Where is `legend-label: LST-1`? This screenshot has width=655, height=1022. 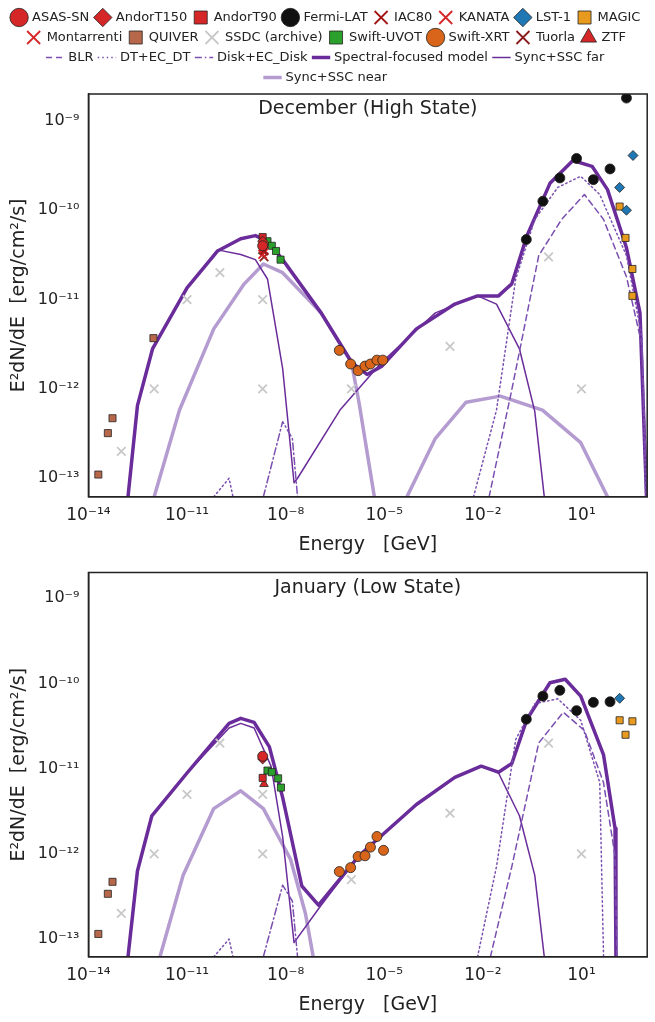 legend-label: LST-1 is located at coordinates (553, 16).